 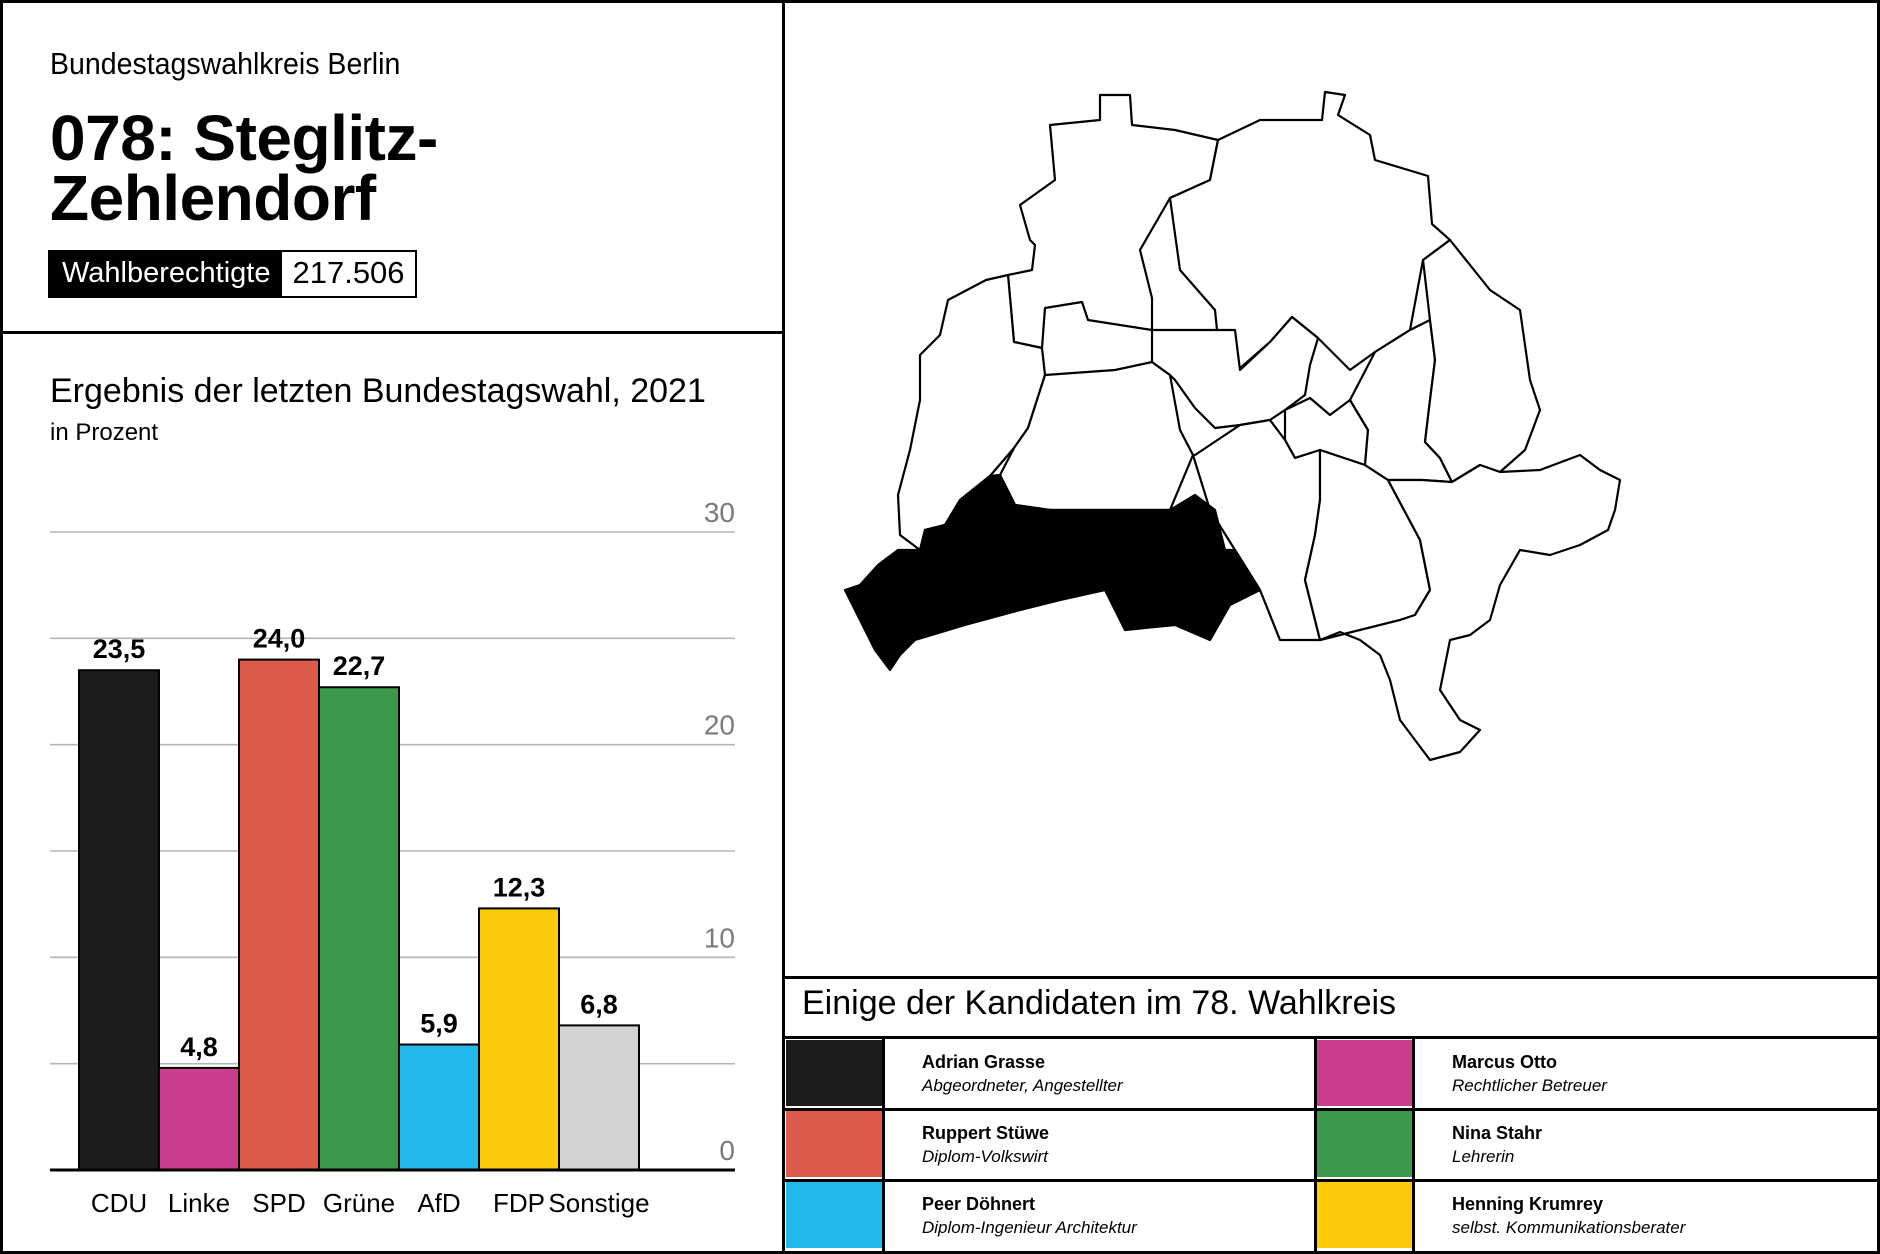 What do you see at coordinates (1332, 977) in the screenshot?
I see `right-divider` at bounding box center [1332, 977].